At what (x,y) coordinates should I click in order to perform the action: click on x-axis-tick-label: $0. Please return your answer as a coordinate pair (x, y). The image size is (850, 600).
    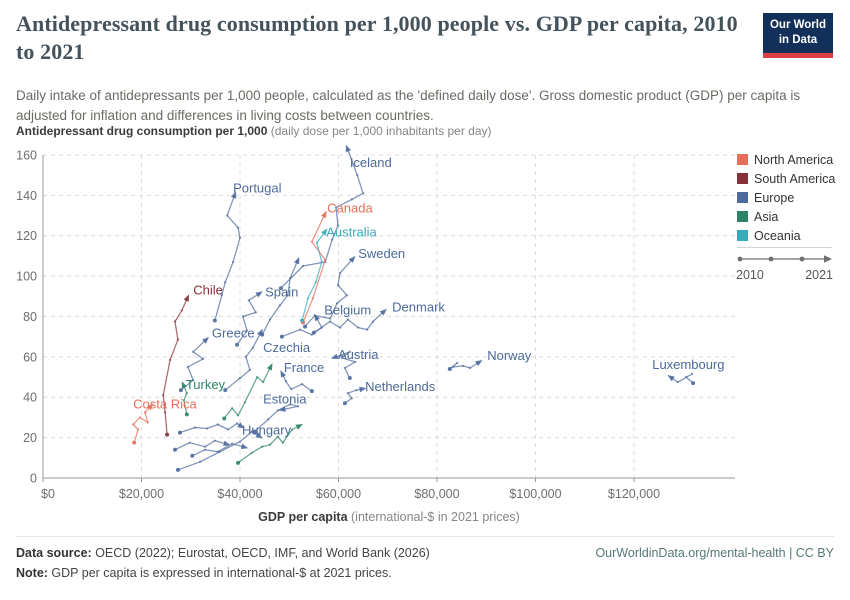
    Looking at the image, I should click on (48, 494).